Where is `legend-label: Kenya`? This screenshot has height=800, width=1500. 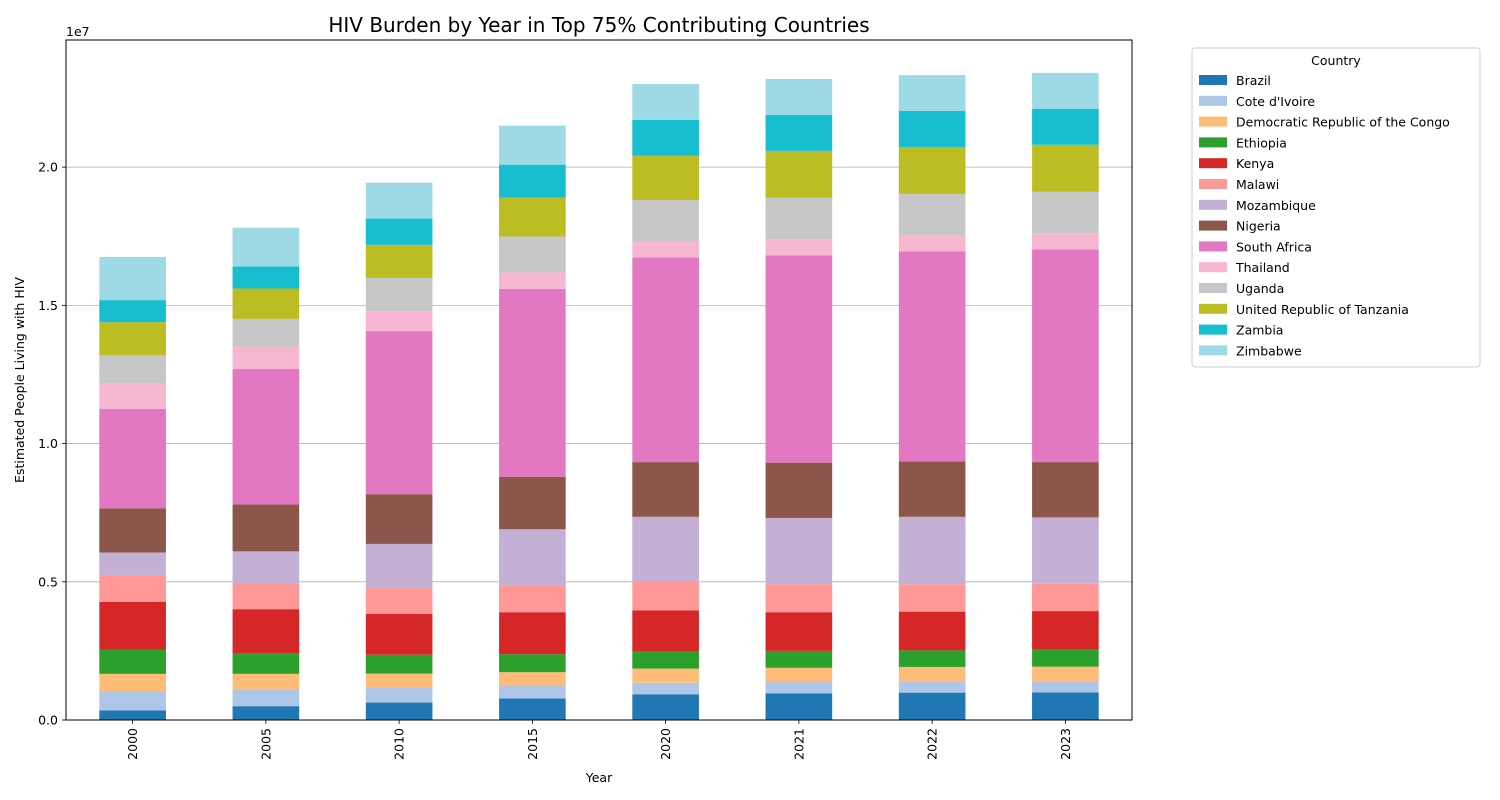
legend-label: Kenya is located at coordinates (1255, 163).